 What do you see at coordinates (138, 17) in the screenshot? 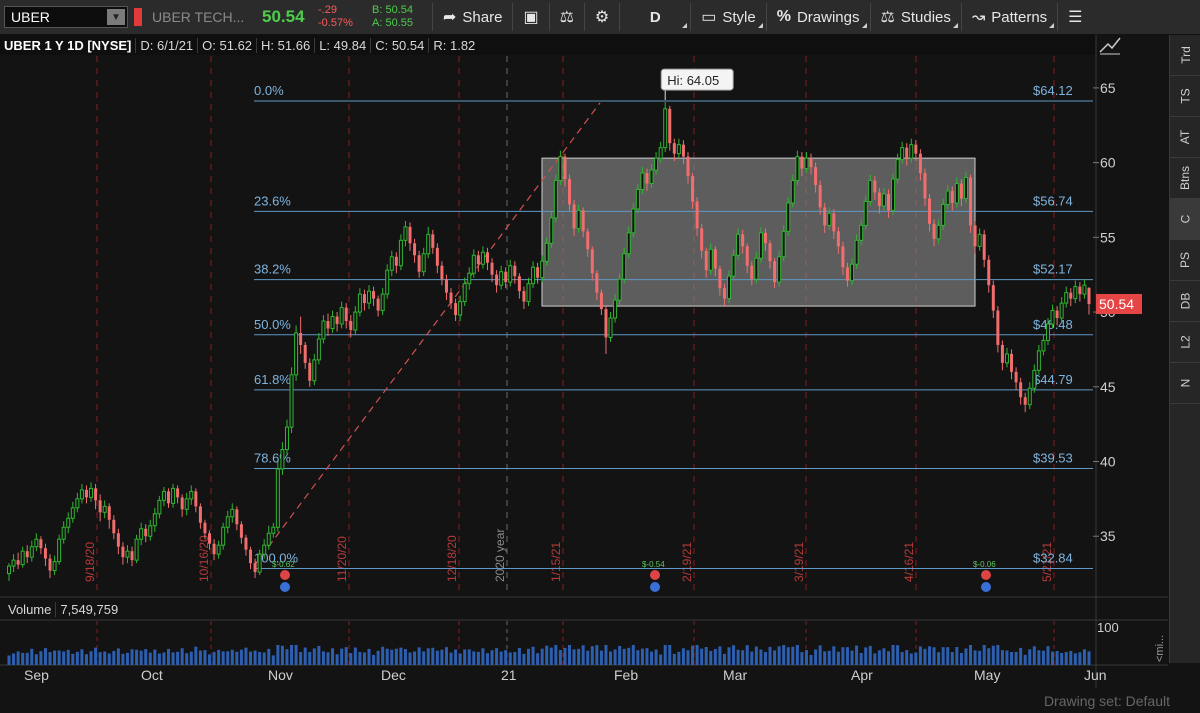
I see `alert-flag-icon` at bounding box center [138, 17].